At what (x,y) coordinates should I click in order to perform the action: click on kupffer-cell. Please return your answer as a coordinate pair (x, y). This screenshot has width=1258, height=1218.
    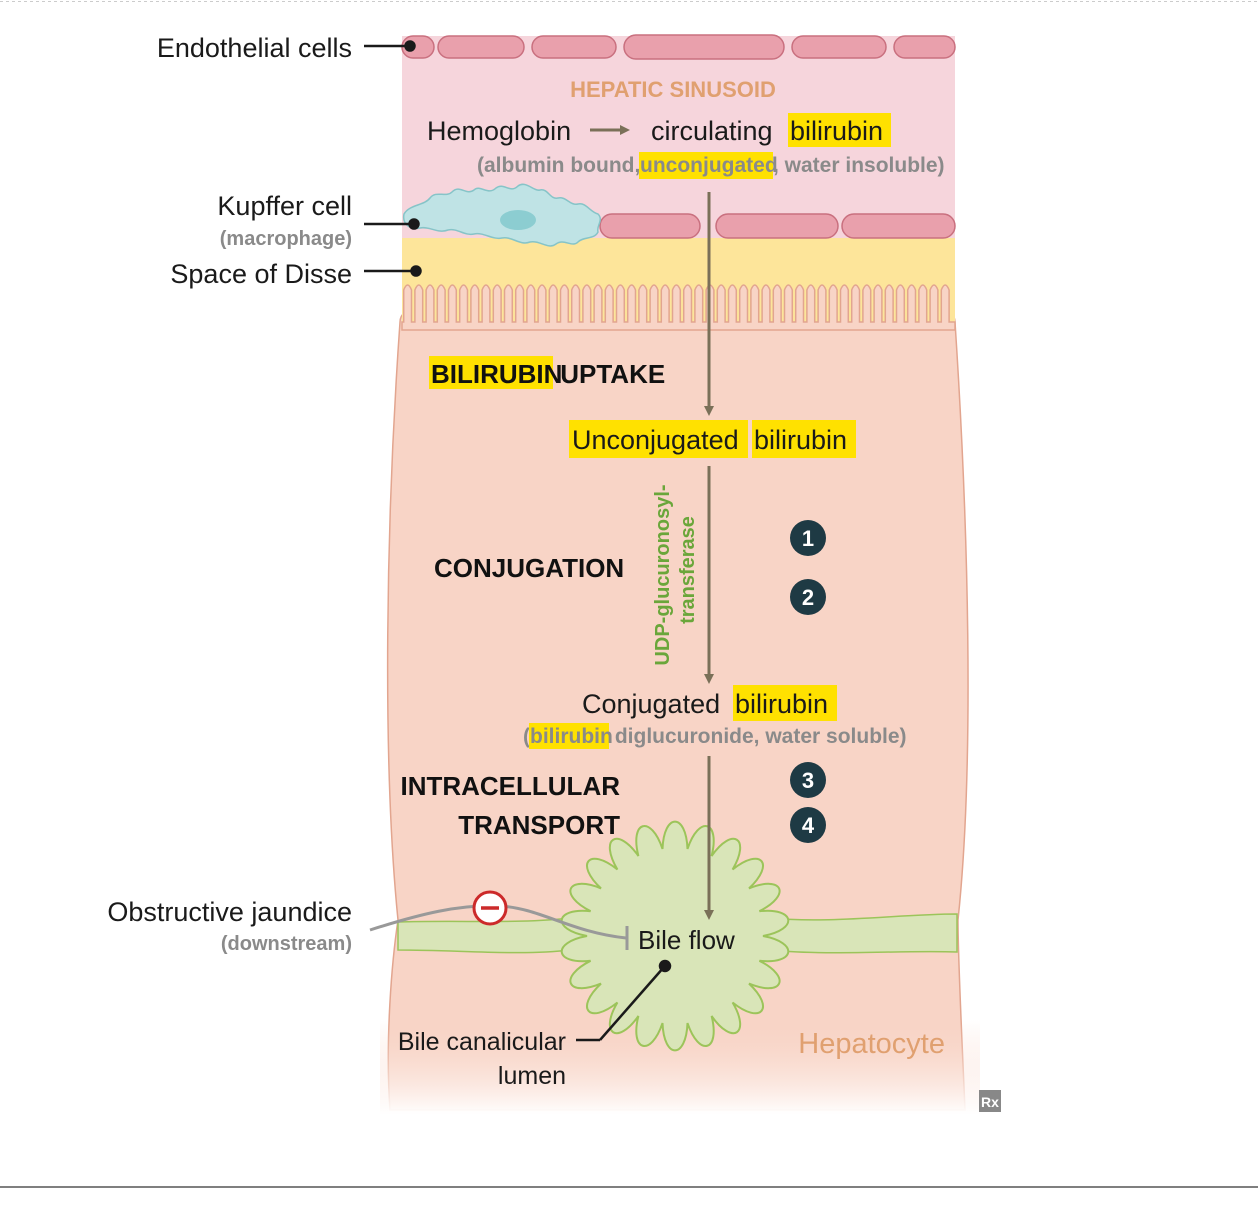
    Looking at the image, I should click on (501, 215).